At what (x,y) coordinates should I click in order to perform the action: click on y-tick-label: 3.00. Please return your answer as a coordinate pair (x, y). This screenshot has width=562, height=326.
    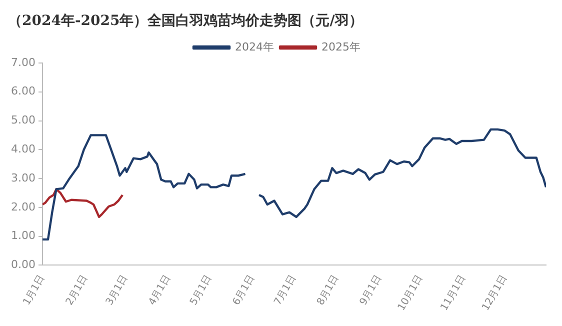
    Looking at the image, I should click on (23, 177).